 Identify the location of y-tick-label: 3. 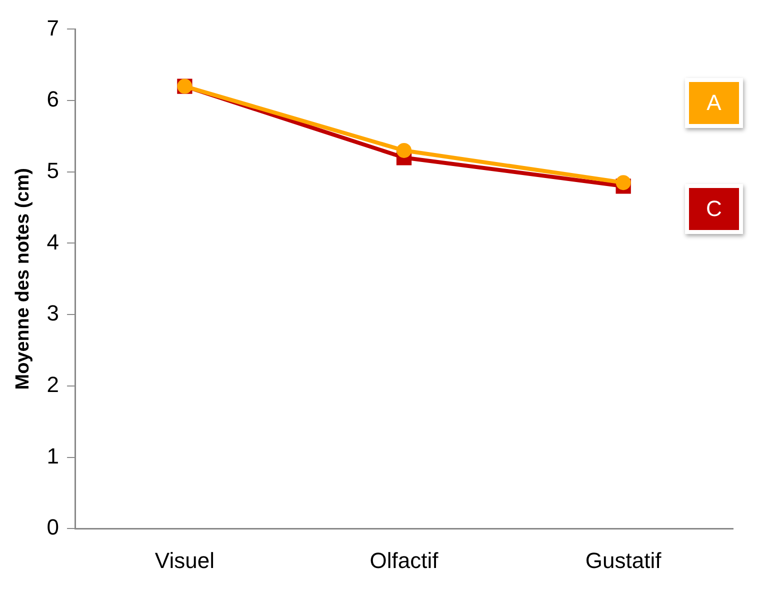
(53, 313).